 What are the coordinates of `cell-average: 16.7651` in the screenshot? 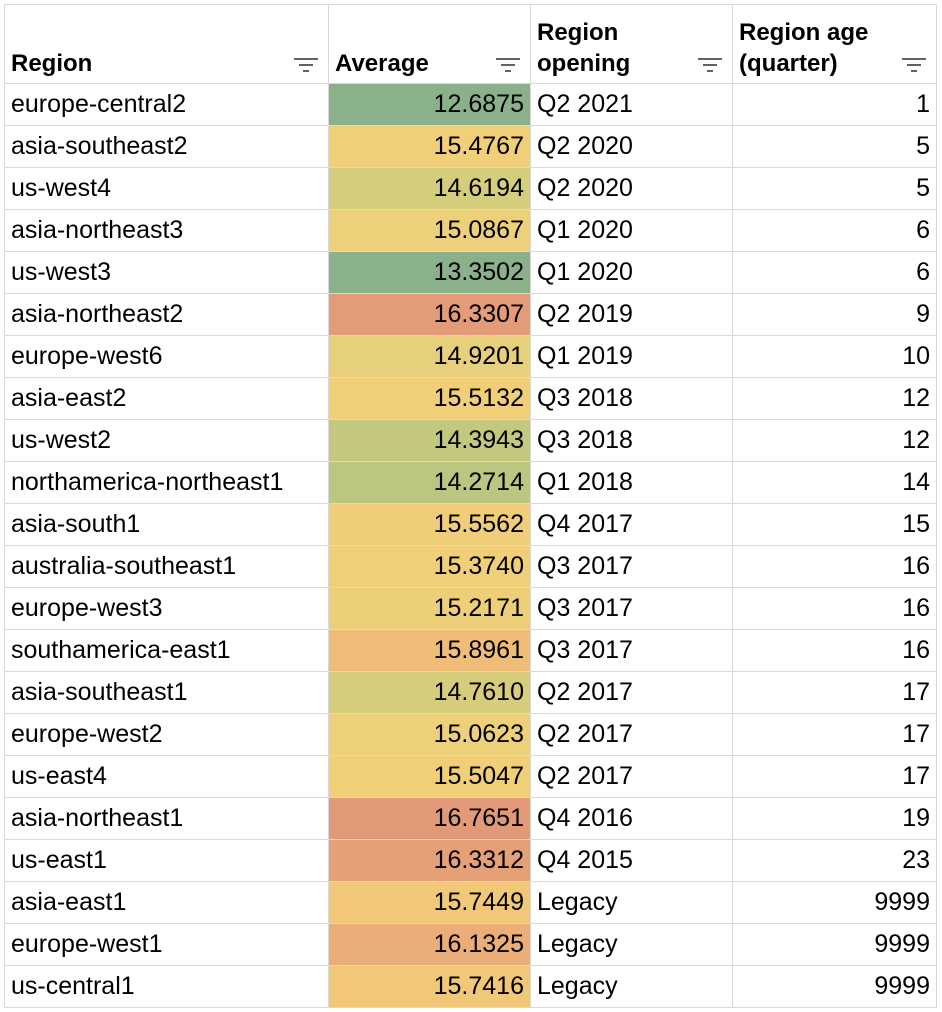 It's located at (429, 818).